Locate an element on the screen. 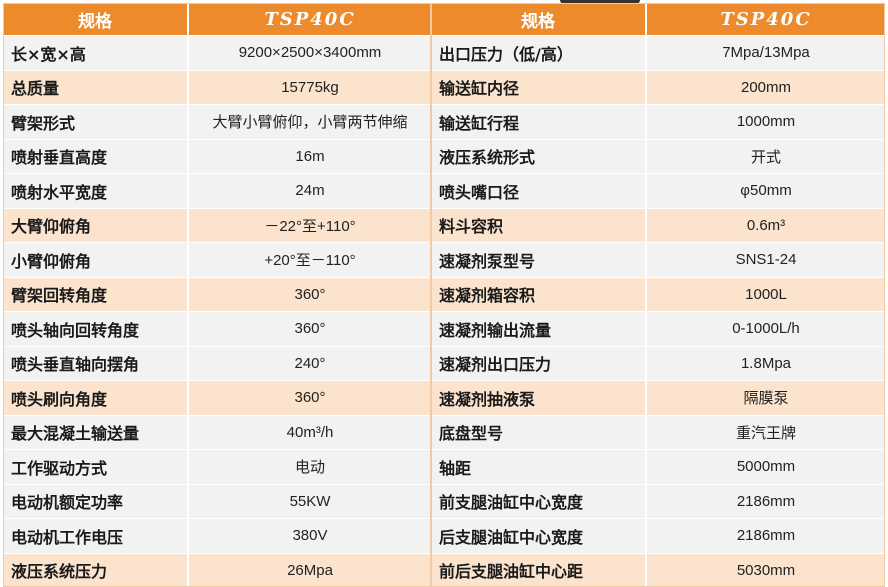 This screenshot has width=888, height=587. table-row: 喷头嘴口径 φ50mm is located at coordinates (658, 190).